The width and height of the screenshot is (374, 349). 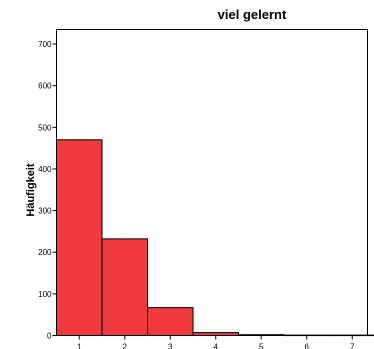 What do you see at coordinates (125, 346) in the screenshot?
I see `x-tick-label-2: 2` at bounding box center [125, 346].